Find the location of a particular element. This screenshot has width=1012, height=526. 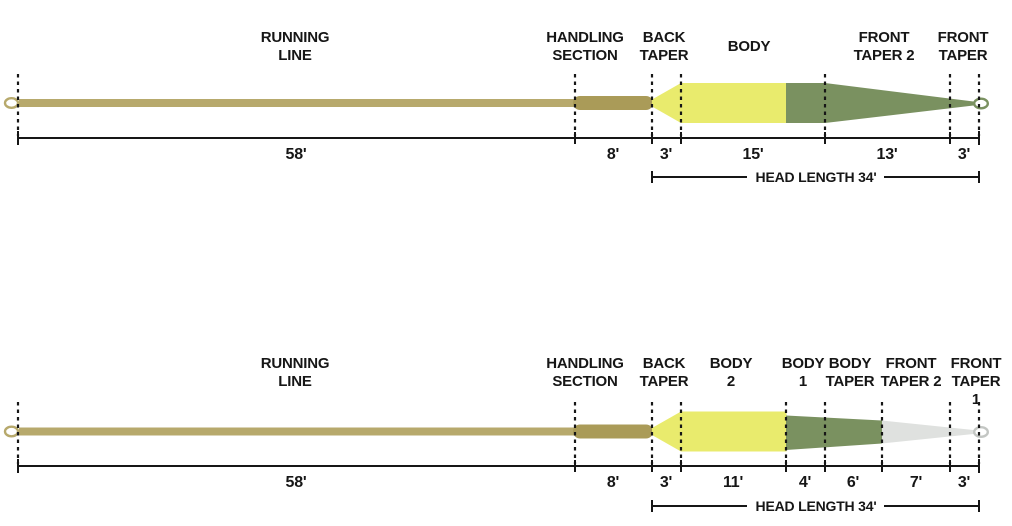

section-label-body-1: BODY 1 is located at coordinates (803, 372).